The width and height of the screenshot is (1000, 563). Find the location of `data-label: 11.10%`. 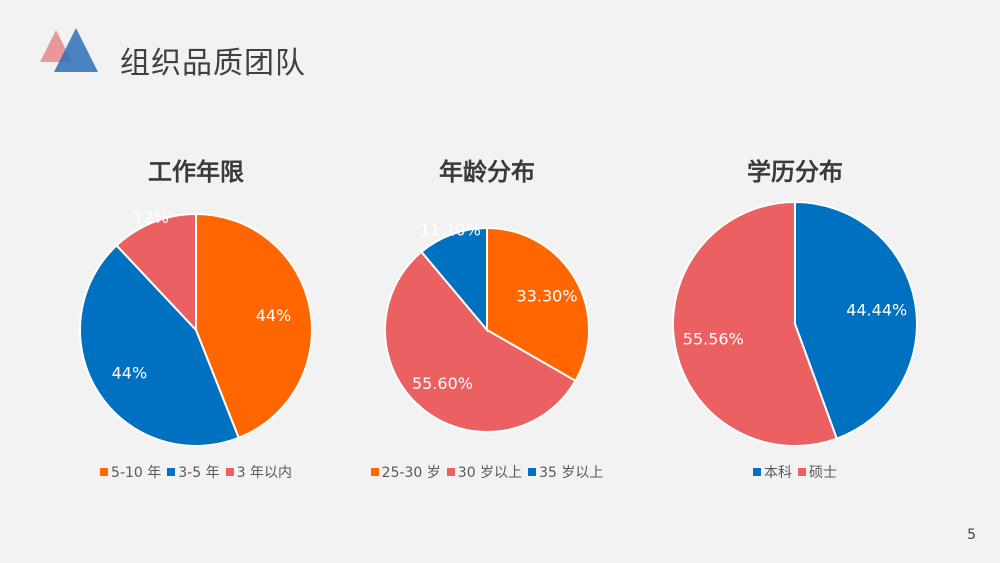

data-label: 11.10% is located at coordinates (450, 229).